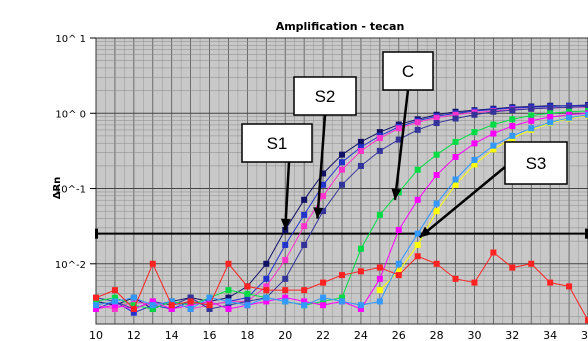 Image resolution: width=588 pixels, height=341 pixels. Describe the element at coordinates (70, 39) in the screenshot. I see `y-tick-label: 10^ 1` at that location.